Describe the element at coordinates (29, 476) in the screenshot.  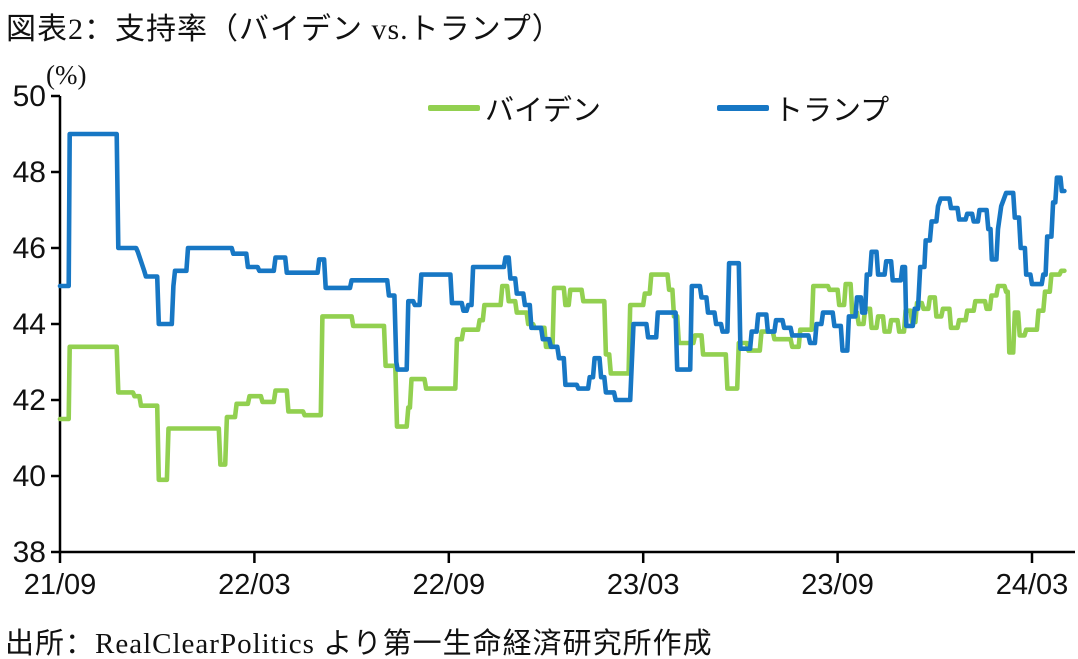
I see `y-tick-label: 40` at that location.